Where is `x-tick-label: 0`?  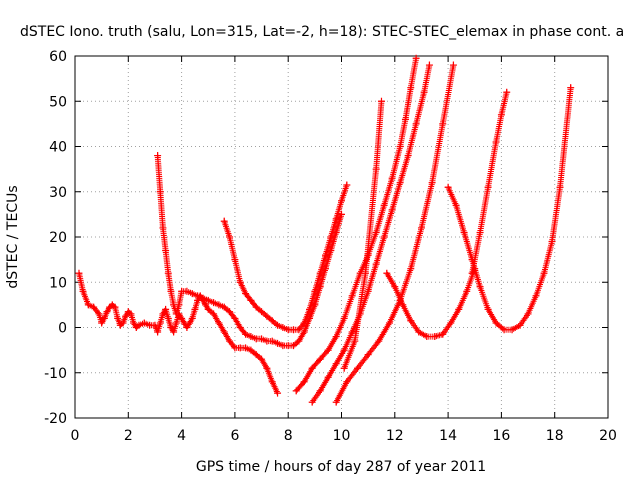 x-tick-label: 0 is located at coordinates (75, 436).